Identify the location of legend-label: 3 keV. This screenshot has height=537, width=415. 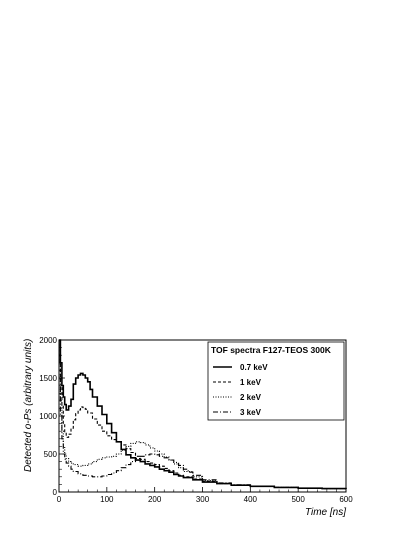
(251, 412).